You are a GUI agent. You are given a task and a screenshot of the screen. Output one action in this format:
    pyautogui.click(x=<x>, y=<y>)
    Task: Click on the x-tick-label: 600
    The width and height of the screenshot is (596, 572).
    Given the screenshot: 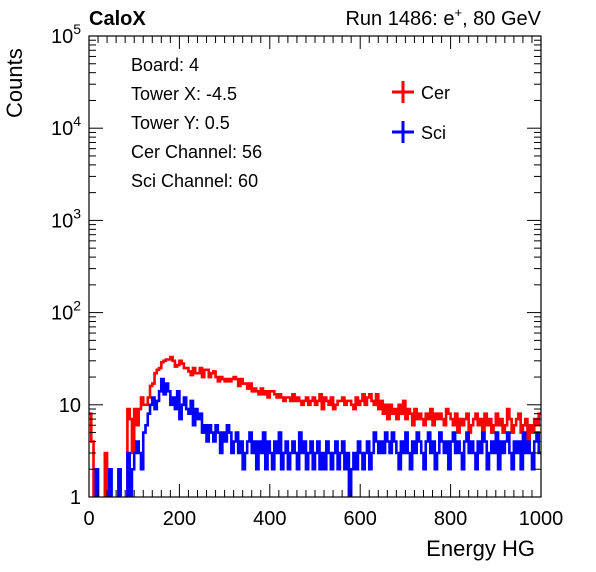 What is the action you would take?
    pyautogui.click(x=360, y=519)
    